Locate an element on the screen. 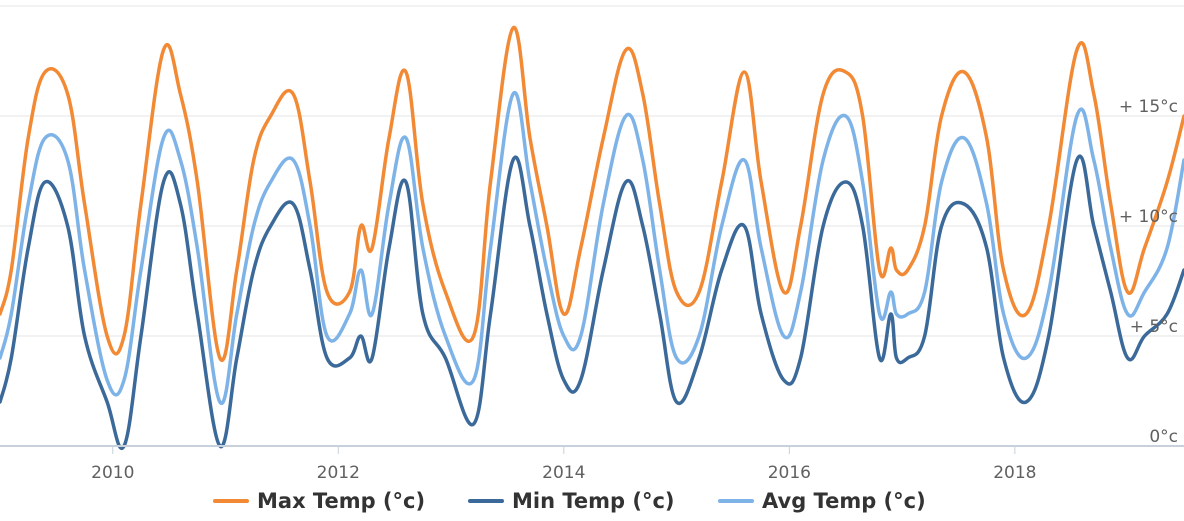 This screenshot has height=521, width=1184. y-tick-label: + 5°c is located at coordinates (1154, 327).